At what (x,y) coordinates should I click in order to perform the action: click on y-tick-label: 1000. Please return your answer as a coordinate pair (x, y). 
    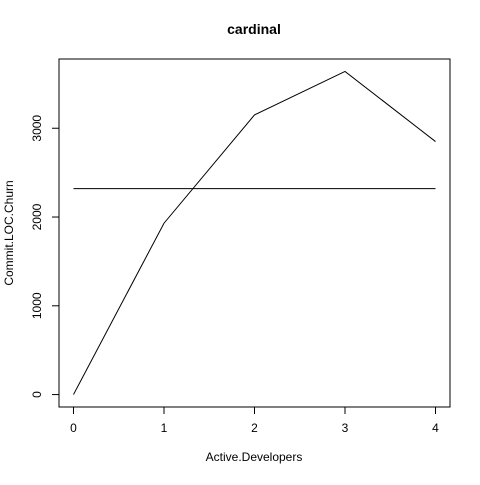
    Looking at the image, I should click on (37, 305).